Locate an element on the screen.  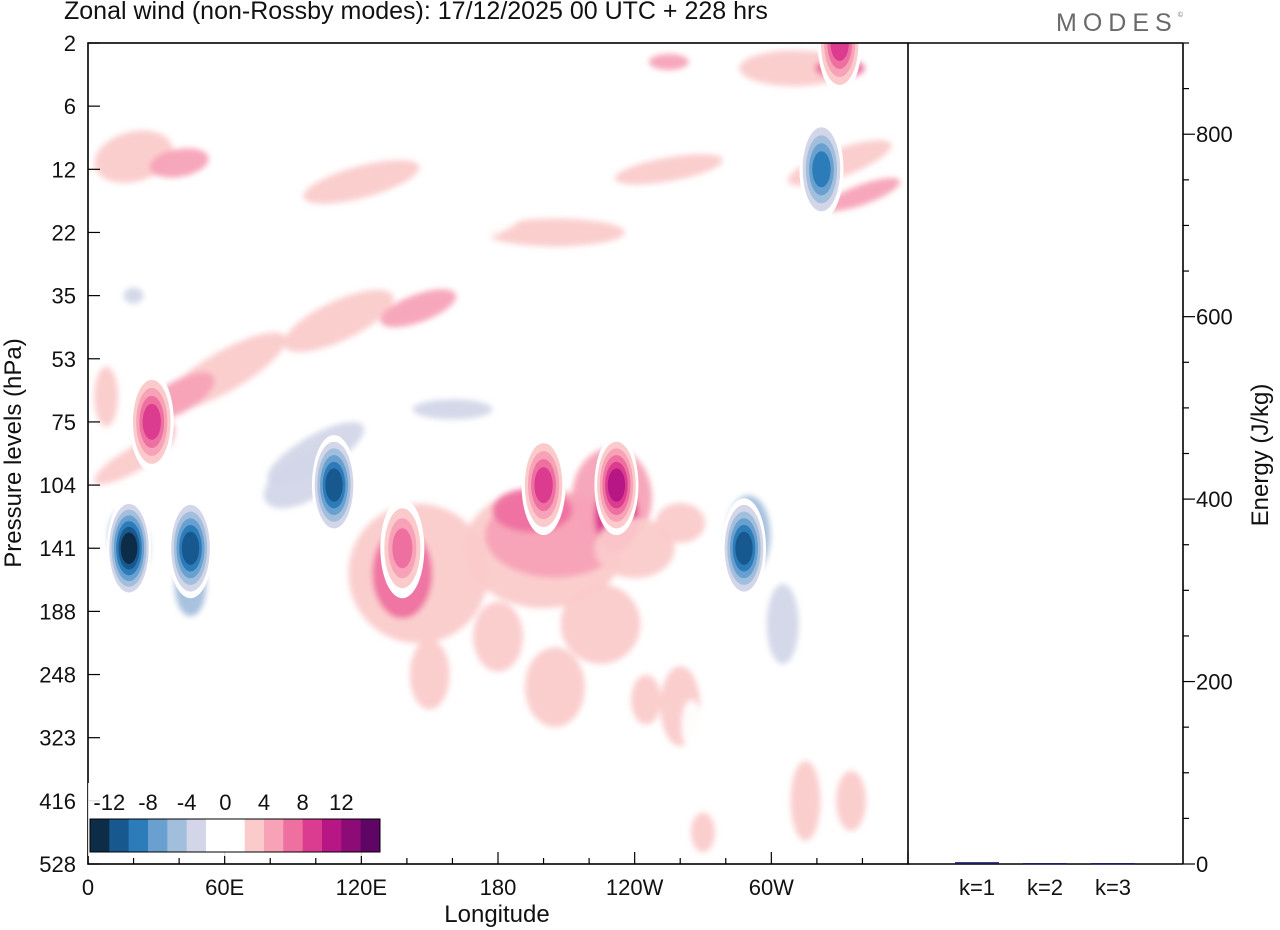
brand-logo: MODES© is located at coordinates (1119, 23).